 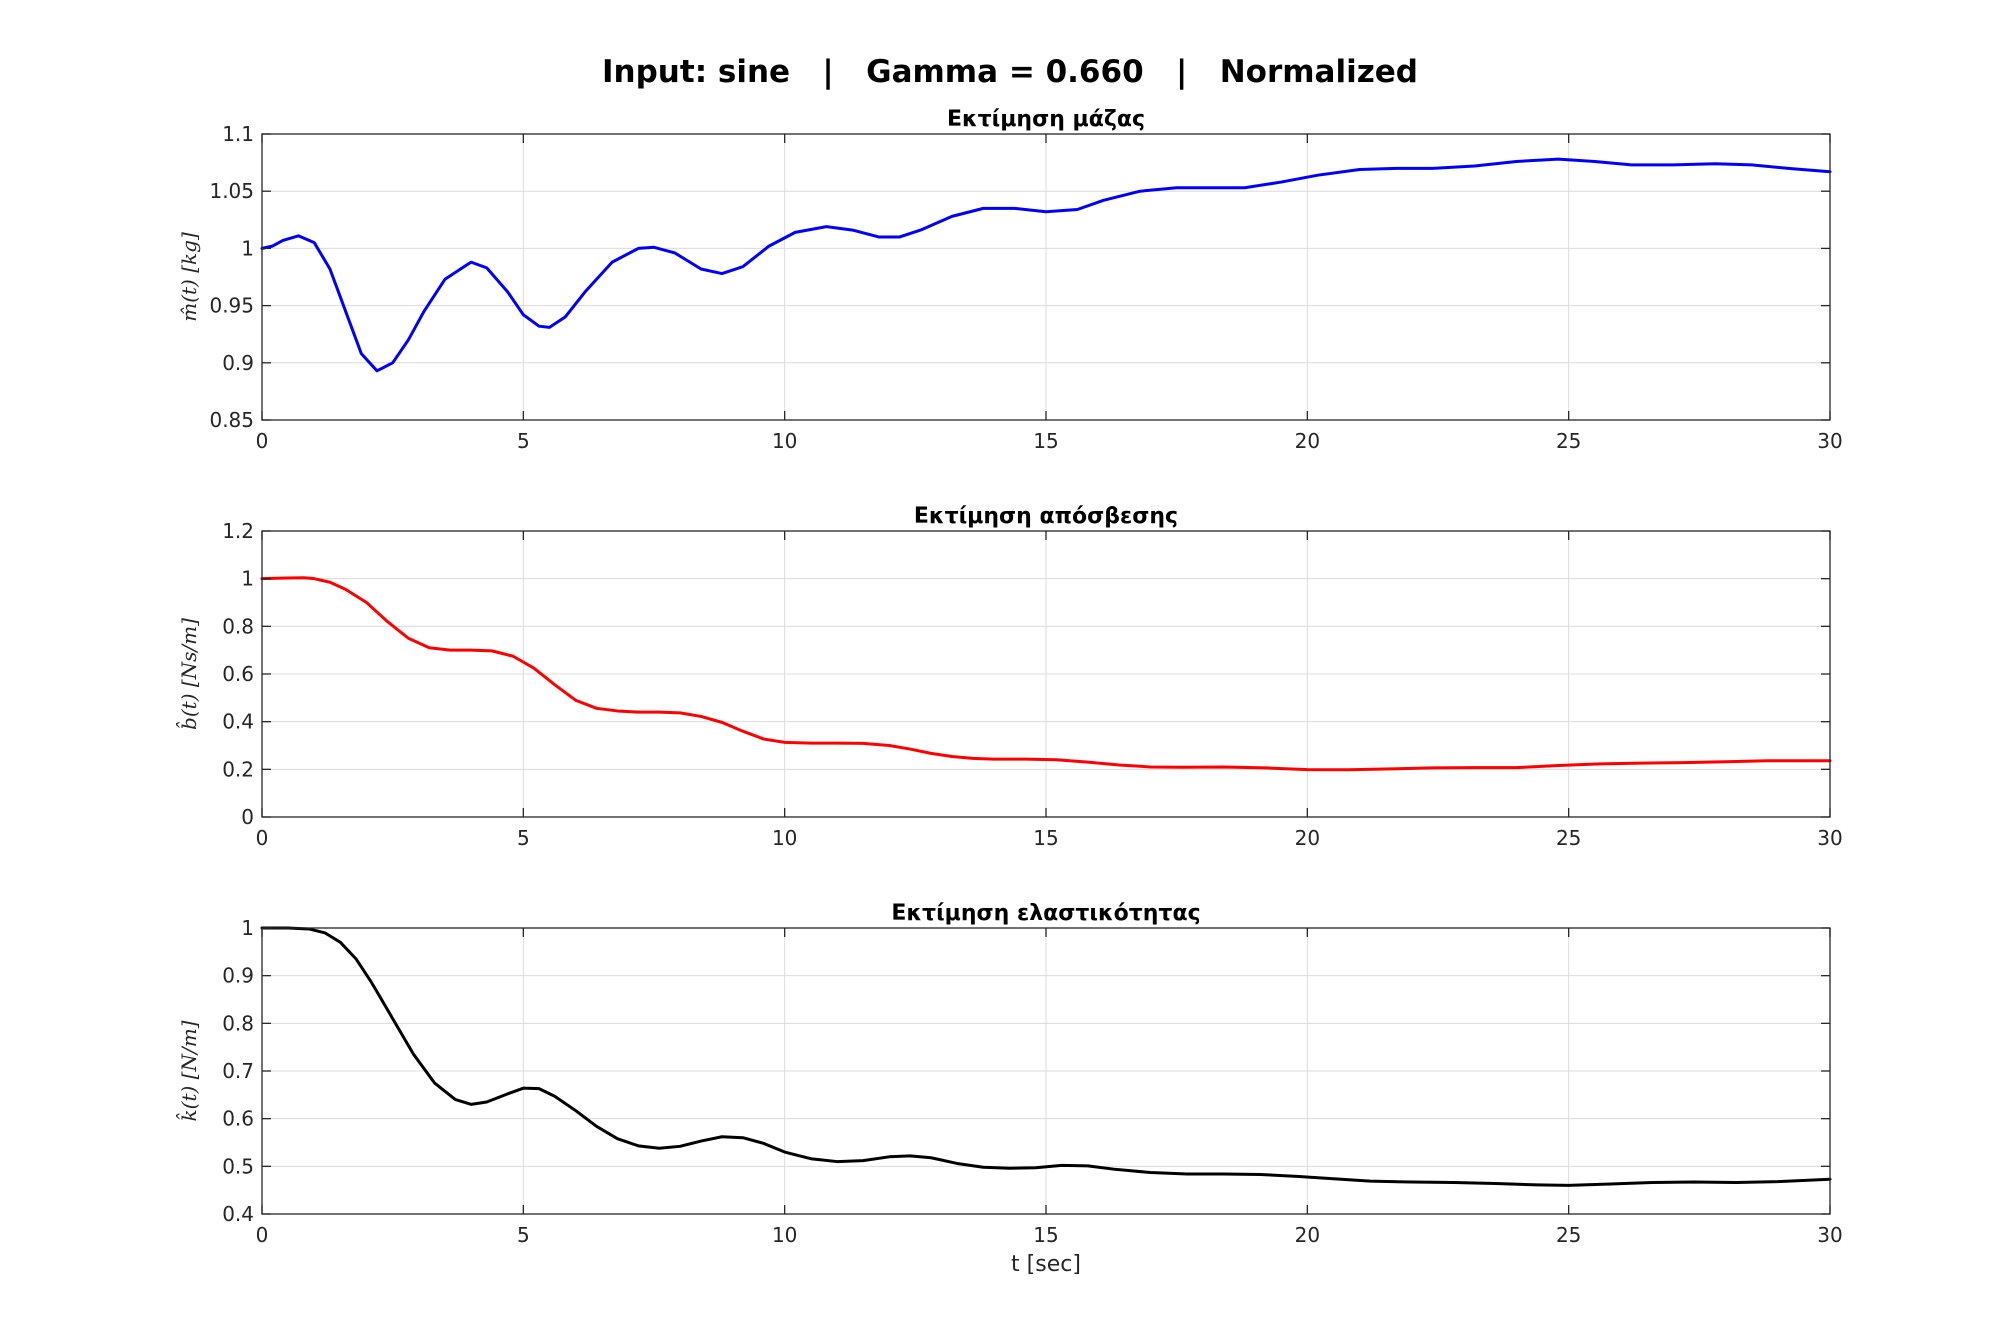 What do you see at coordinates (1010, 72) in the screenshot?
I see `figure-title: Input: sine | Gamma = 0.660 | Normalized` at bounding box center [1010, 72].